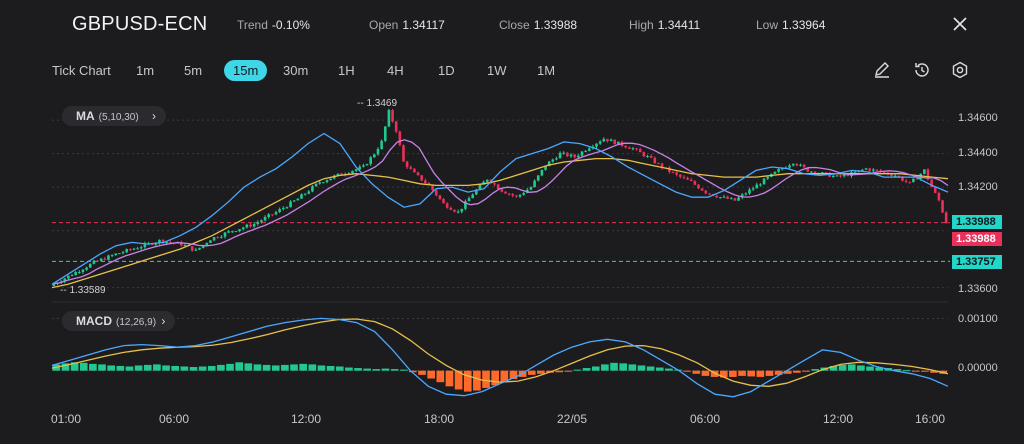 The width and height of the screenshot is (1024, 444). What do you see at coordinates (395, 70) in the screenshot?
I see `tab-4h: 4H` at bounding box center [395, 70].